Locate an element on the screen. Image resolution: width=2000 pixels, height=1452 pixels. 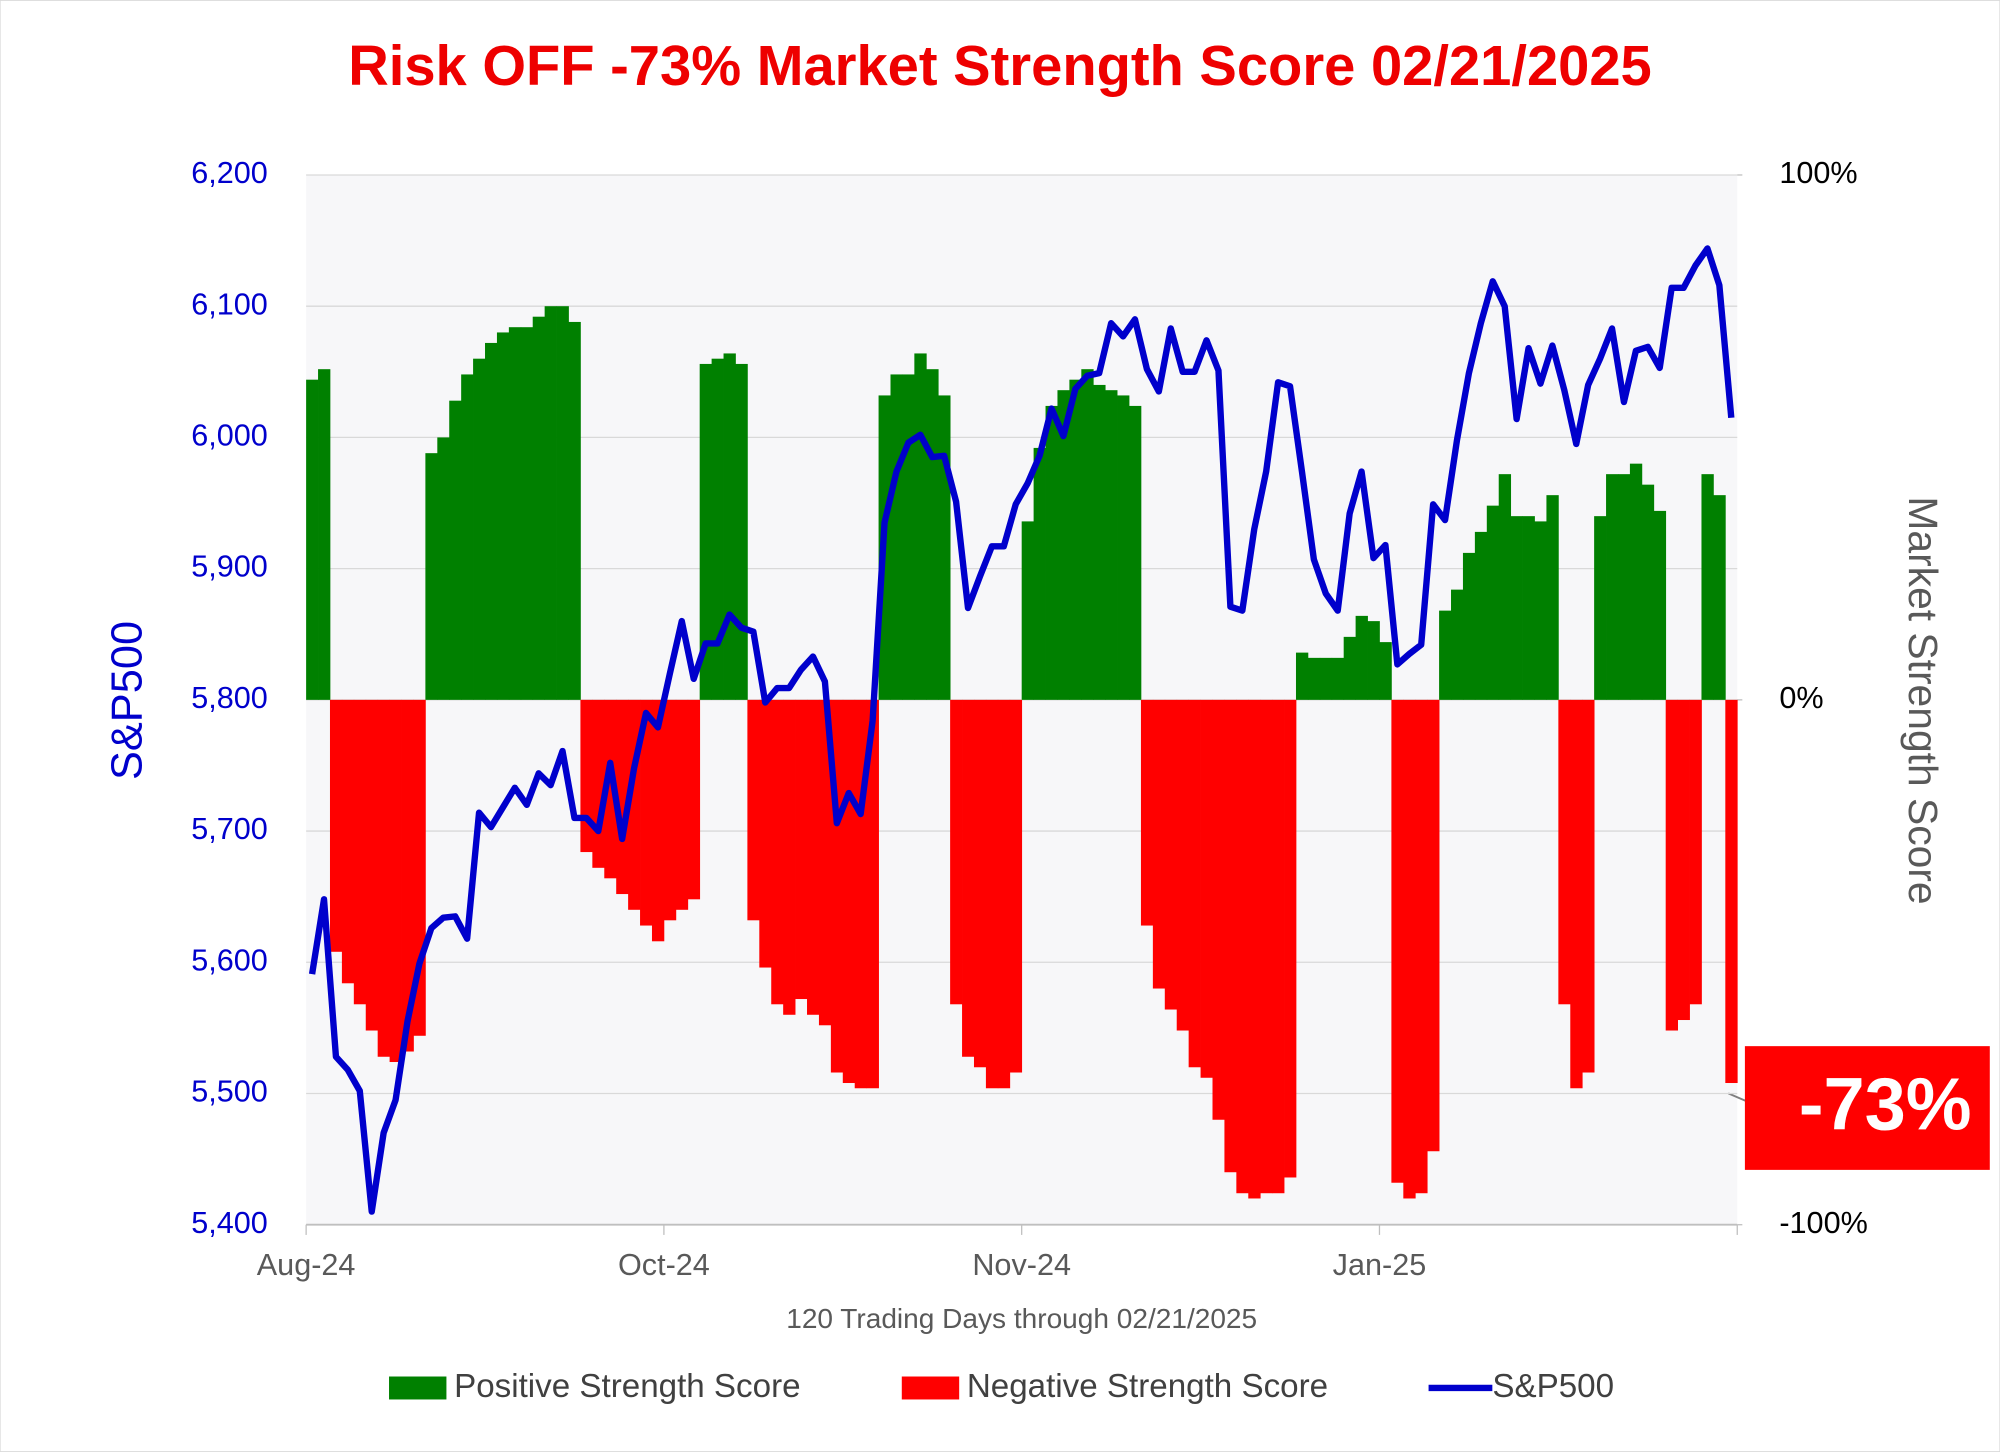
legend-label: Negative Strength Score is located at coordinates (1147, 1386).